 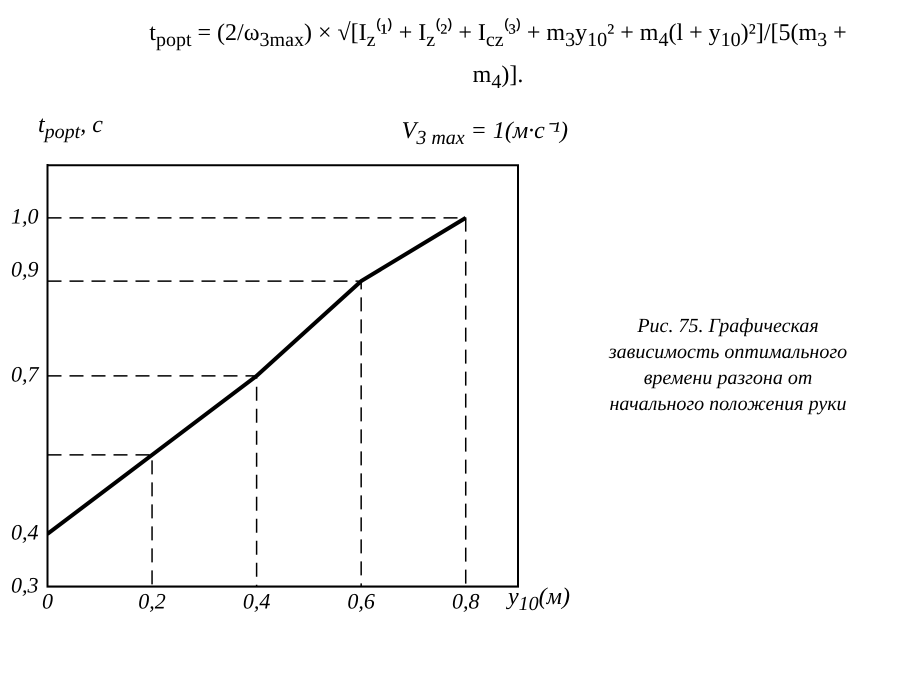 I want to click on x-tick-label: 0,6, so click(x=361, y=601).